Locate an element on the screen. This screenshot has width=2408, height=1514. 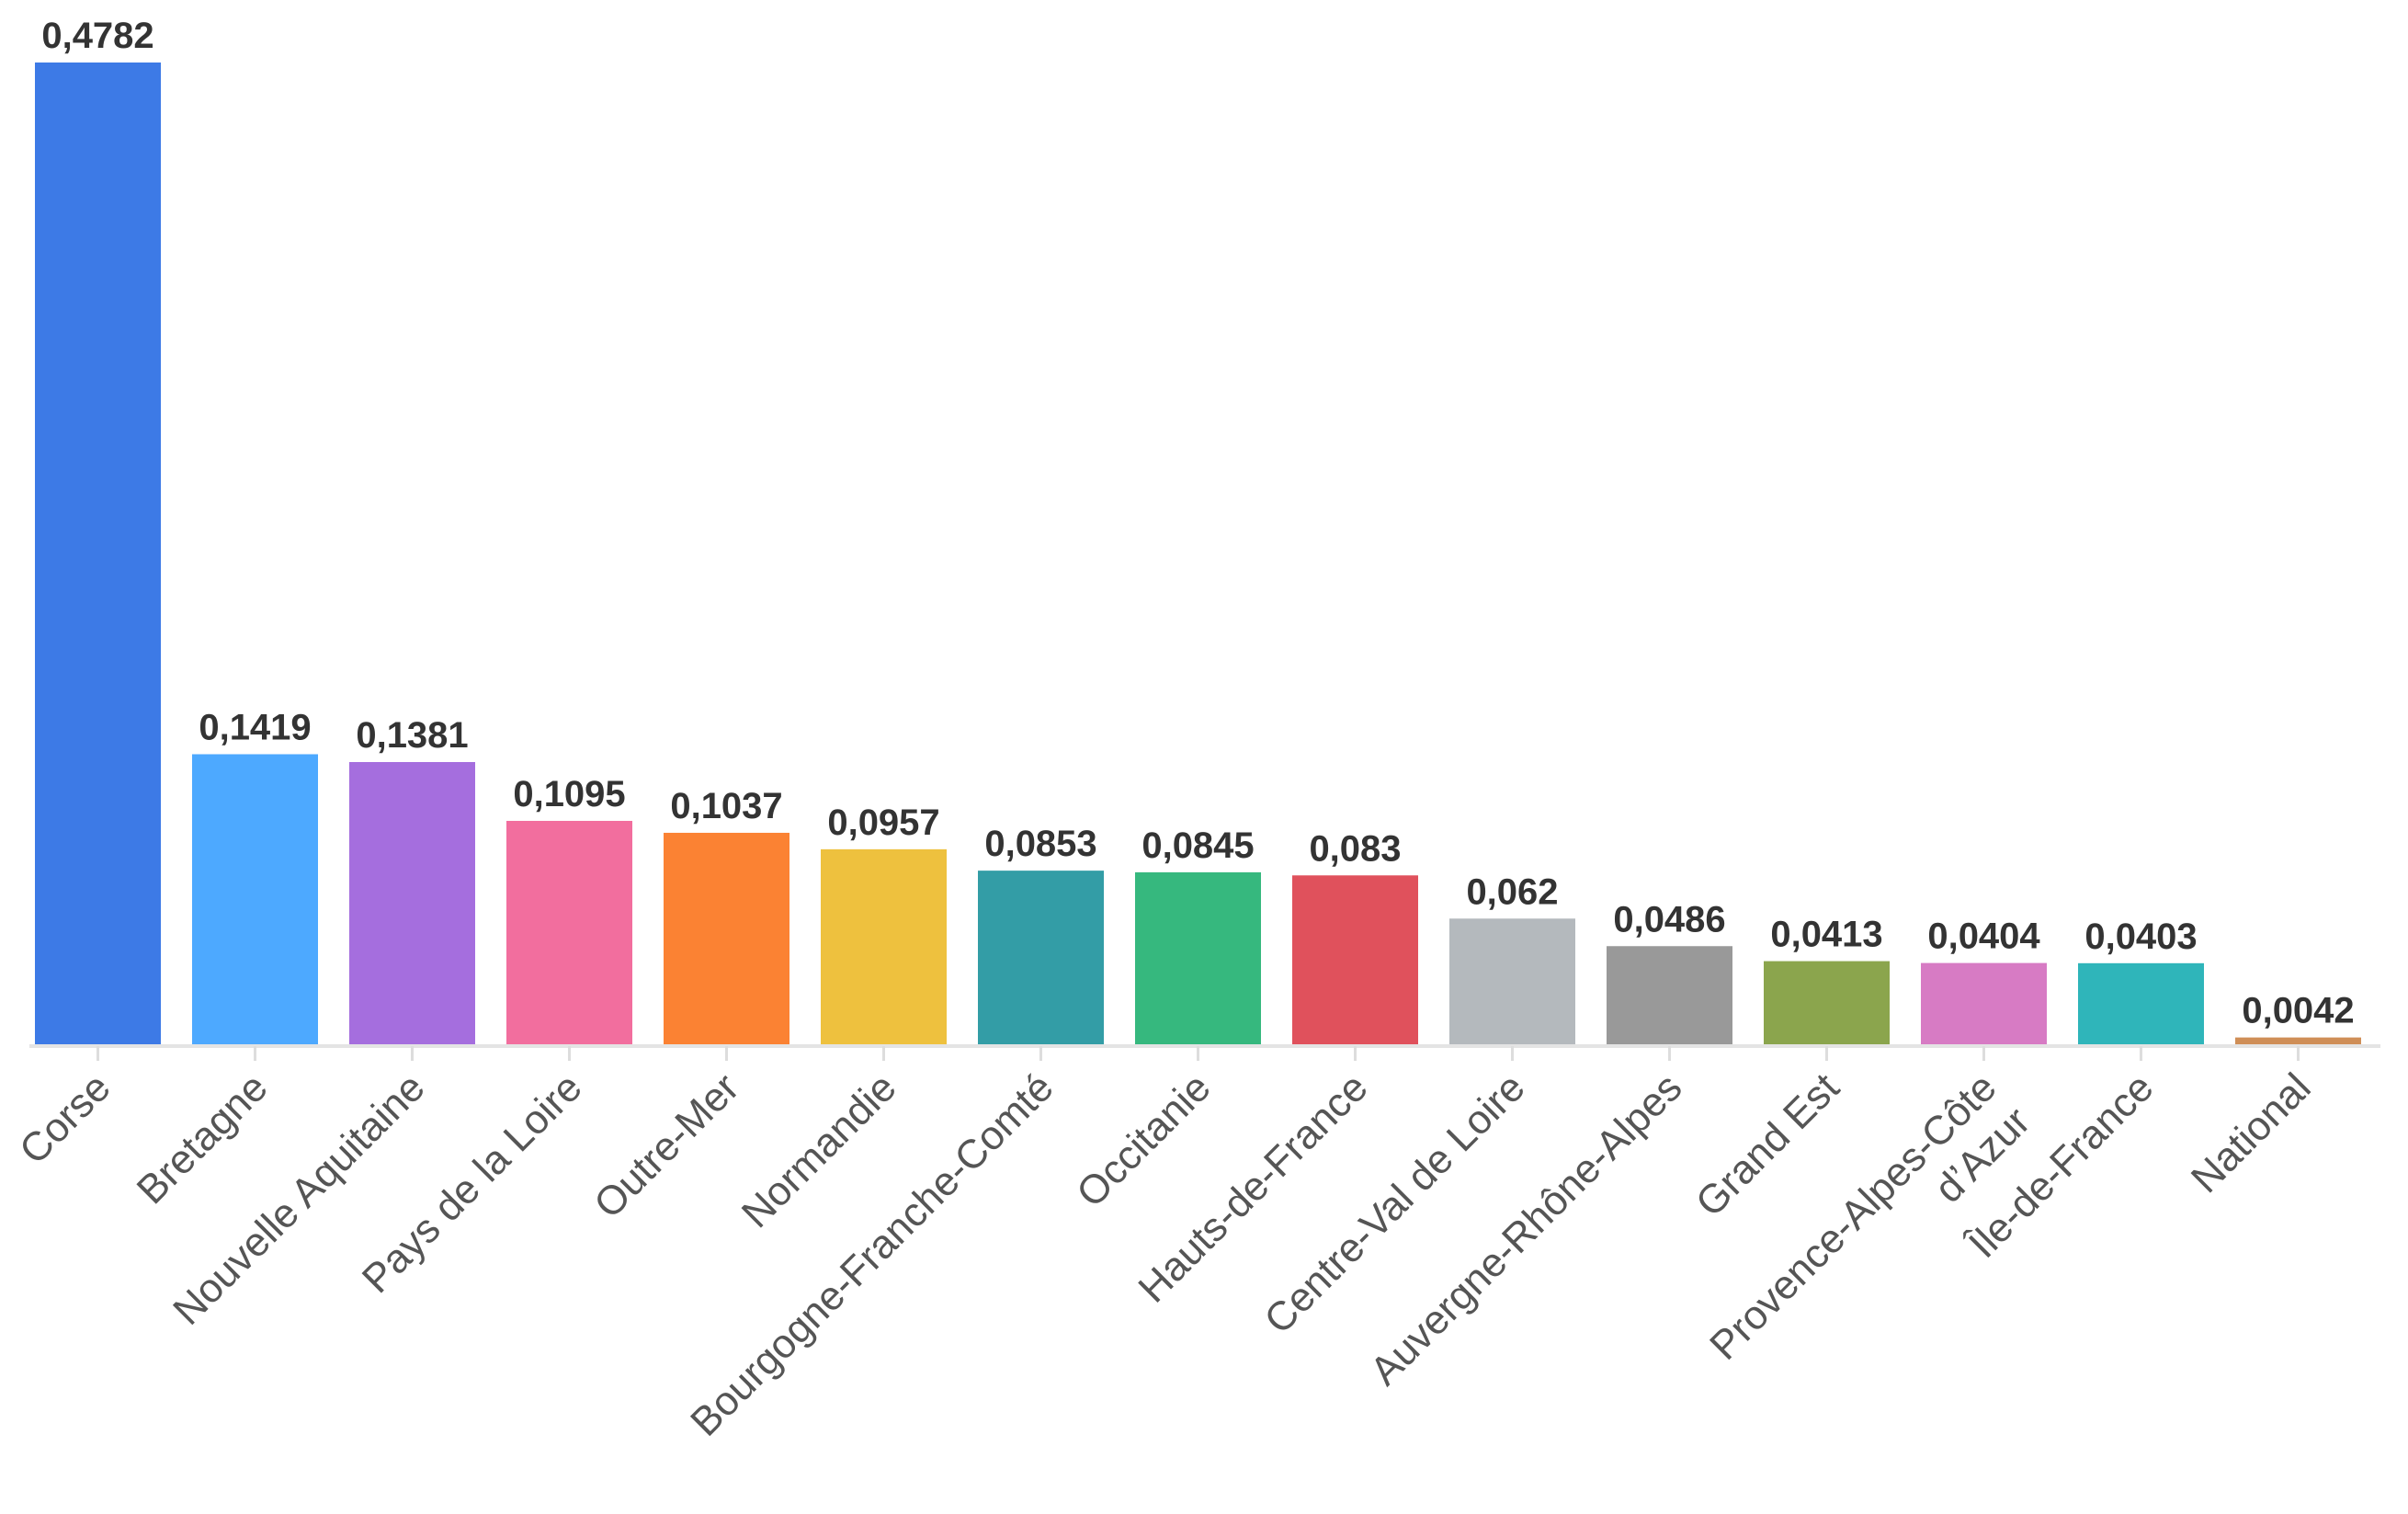
value-label-pays-de-la-loire: 0,1095 is located at coordinates (569, 794).